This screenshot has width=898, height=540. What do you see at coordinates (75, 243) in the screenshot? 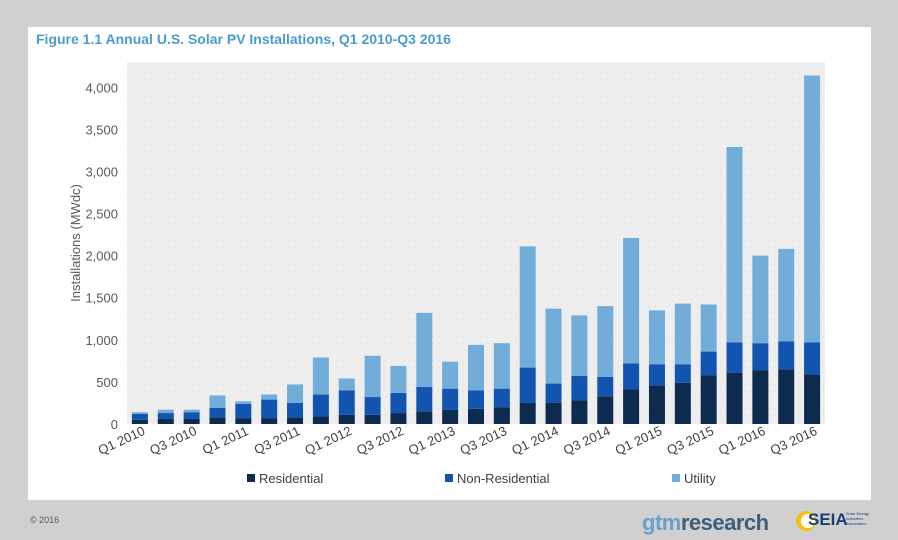
I see `y-axis-label: Installations (MWdc)` at bounding box center [75, 243].